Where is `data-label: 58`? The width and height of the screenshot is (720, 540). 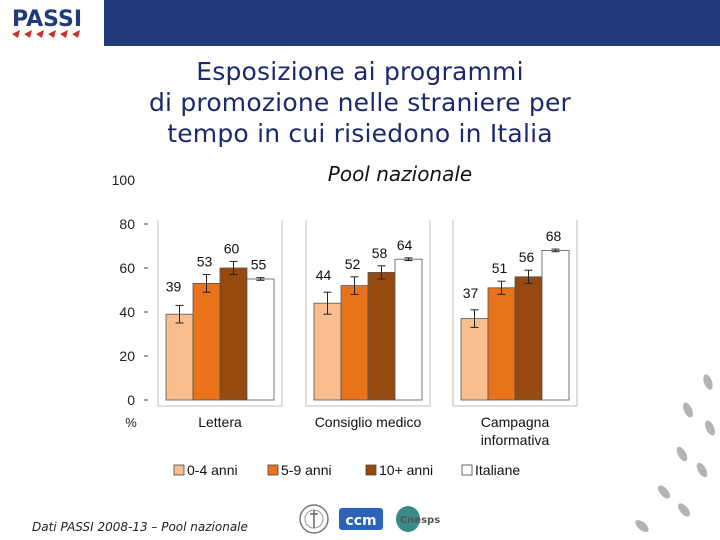 data-label: 58 is located at coordinates (380, 253).